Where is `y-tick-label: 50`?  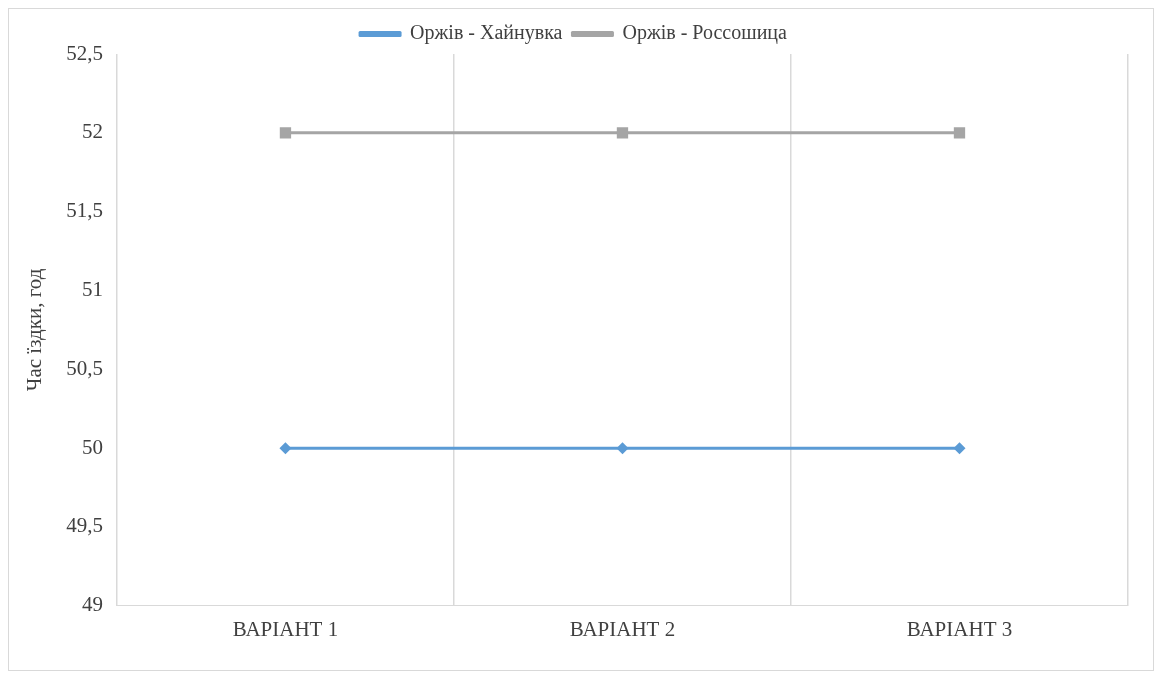 y-tick-label: 50 is located at coordinates (92, 446).